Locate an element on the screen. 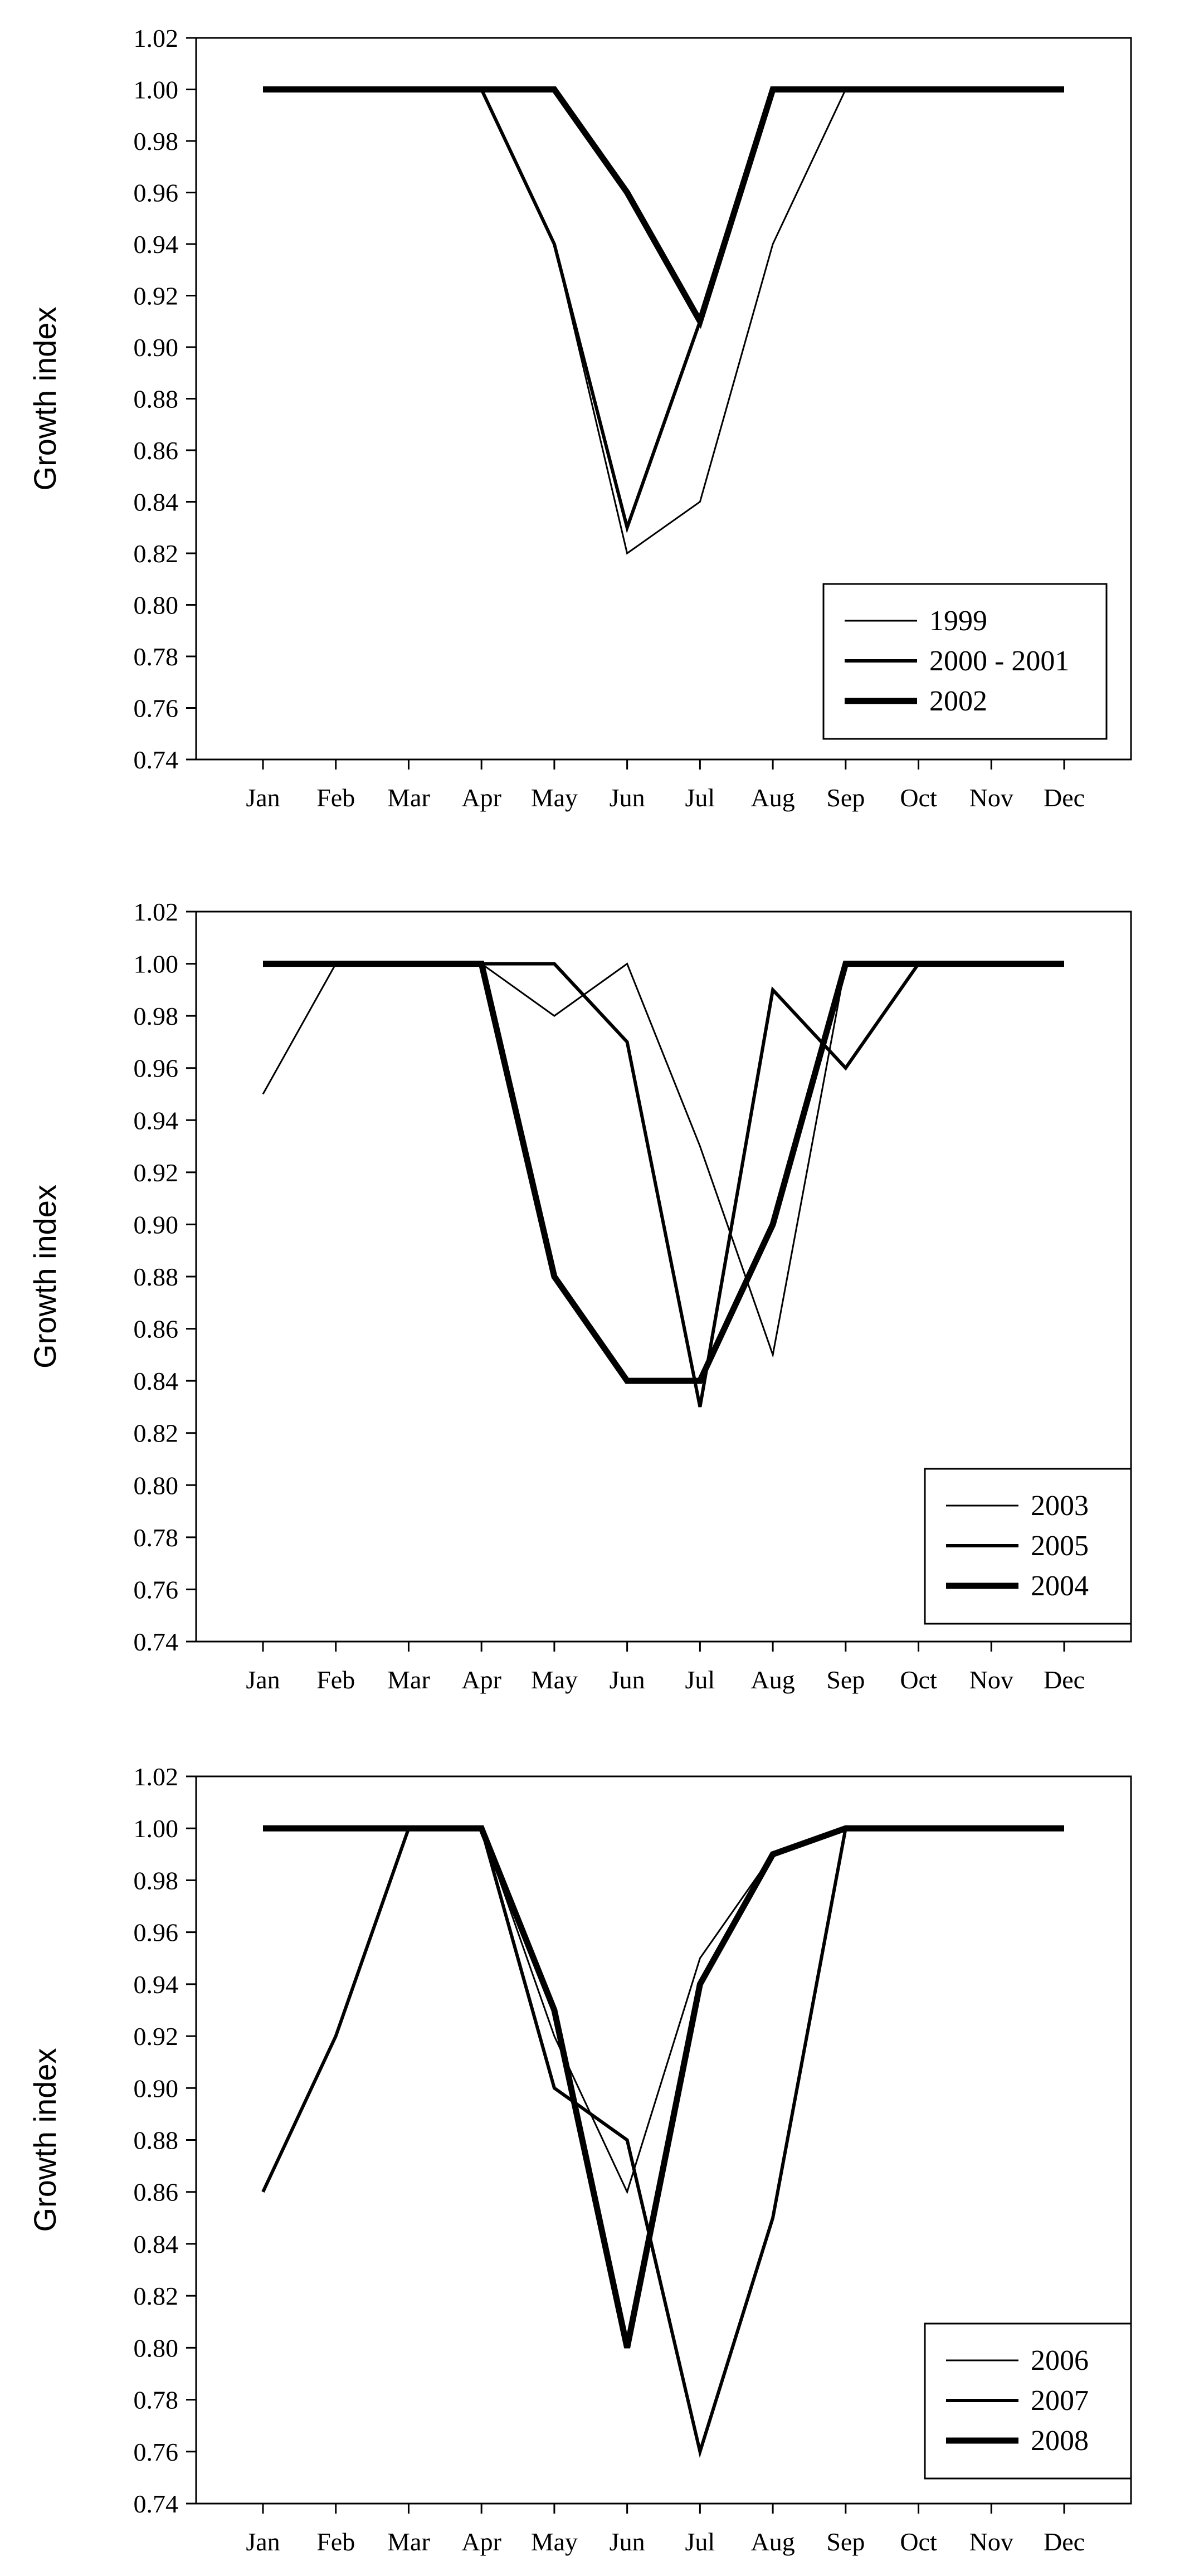  legend-label: 2003 is located at coordinates (1060, 1506).